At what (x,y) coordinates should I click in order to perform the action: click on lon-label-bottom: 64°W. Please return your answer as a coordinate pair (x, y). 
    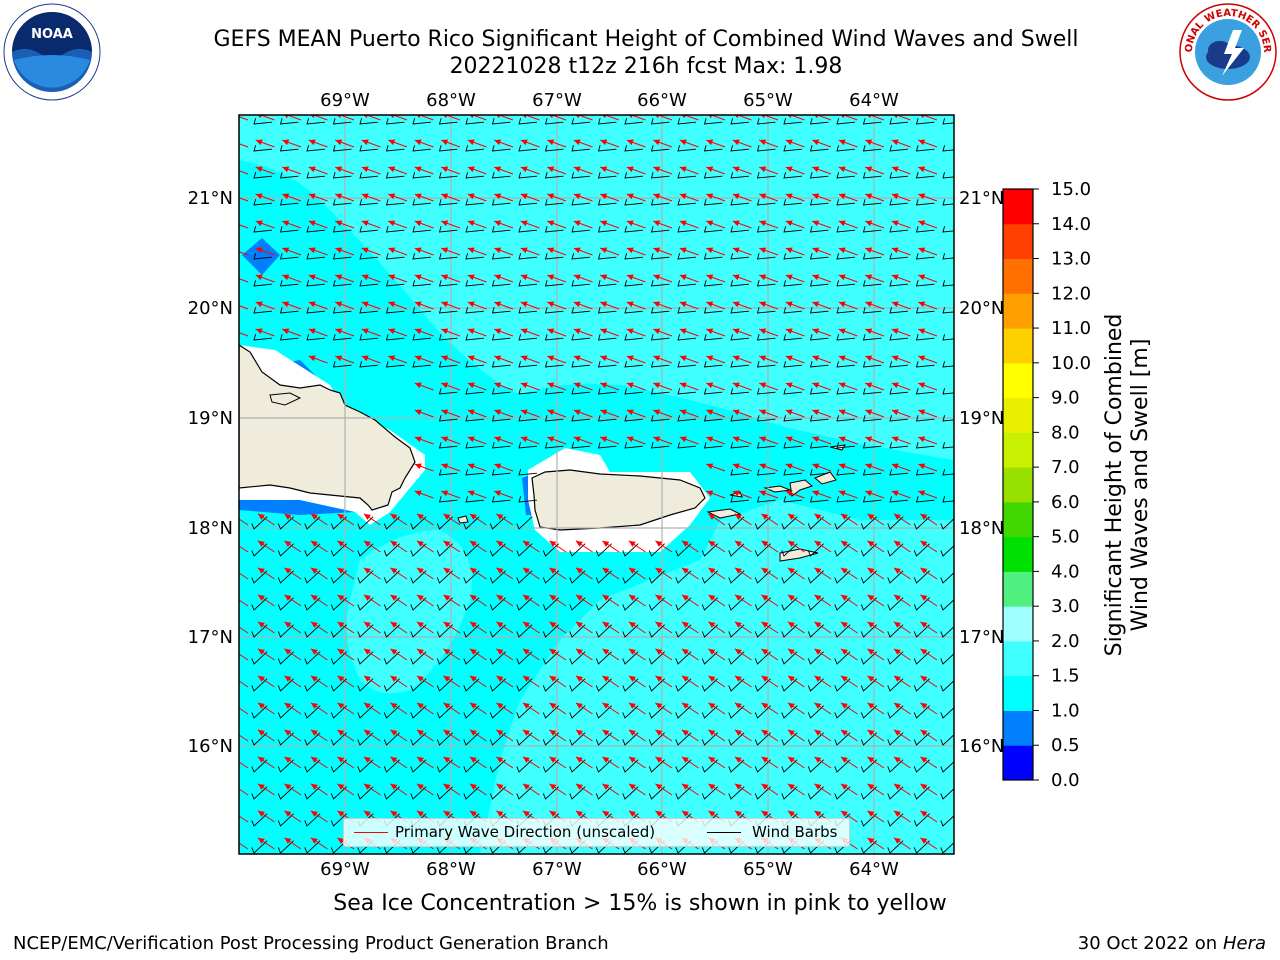
    Looking at the image, I should click on (874, 869).